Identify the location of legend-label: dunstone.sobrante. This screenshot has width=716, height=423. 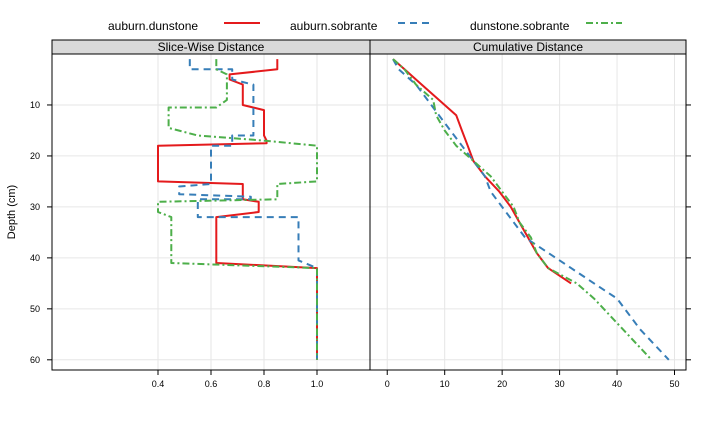
(520, 26).